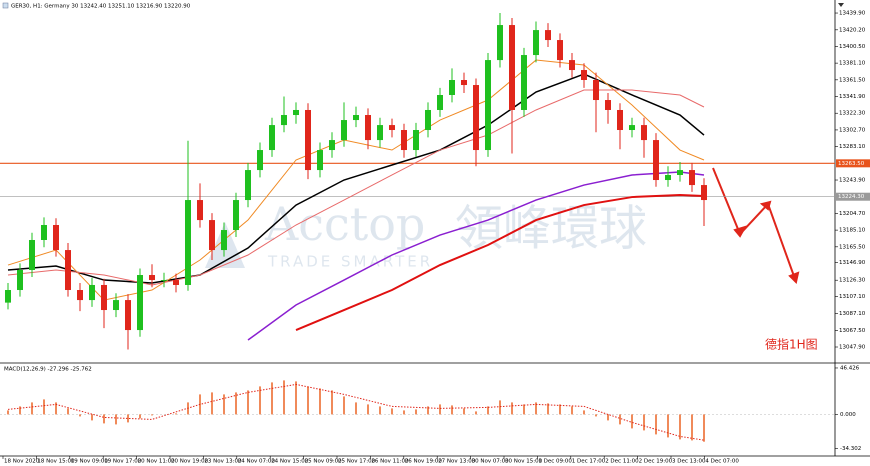  I want to click on x-tick-label: 19 Nov 17:00, so click(123, 462).